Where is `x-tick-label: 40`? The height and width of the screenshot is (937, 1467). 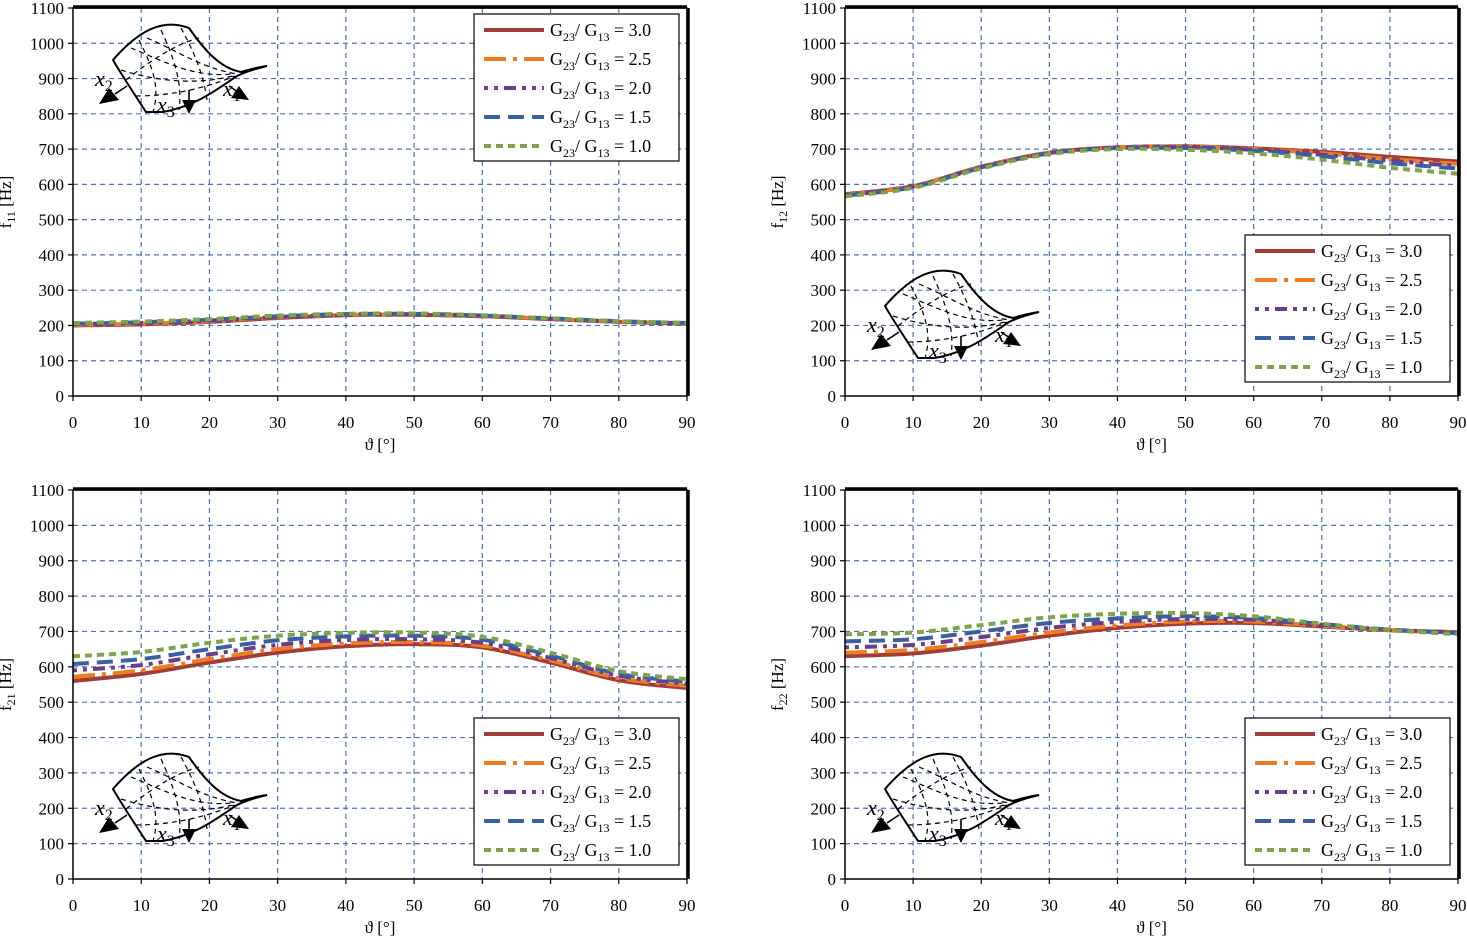
x-tick-label: 40 is located at coordinates (345, 422).